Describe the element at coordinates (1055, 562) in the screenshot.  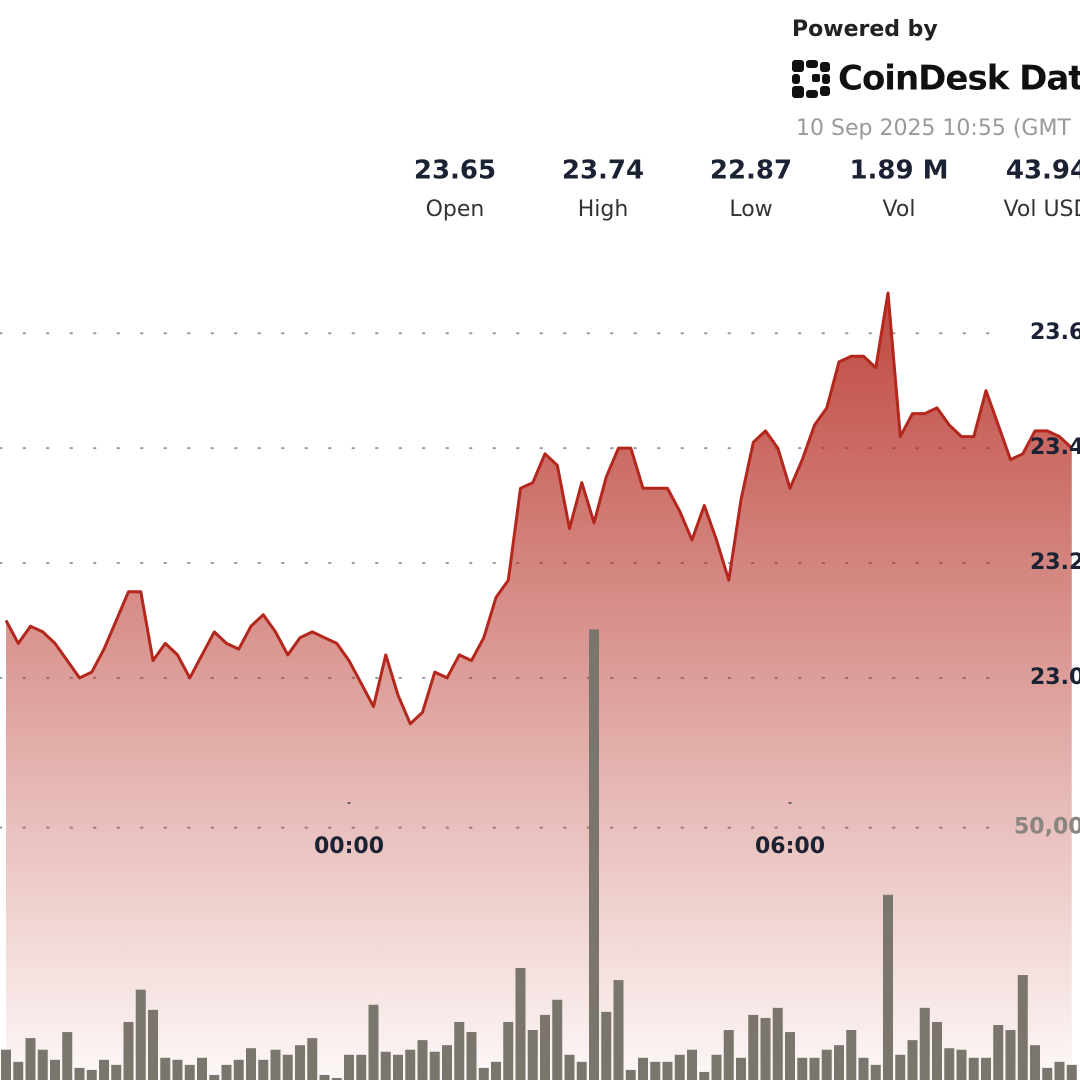
I see `y-tick-label: 23.2` at that location.